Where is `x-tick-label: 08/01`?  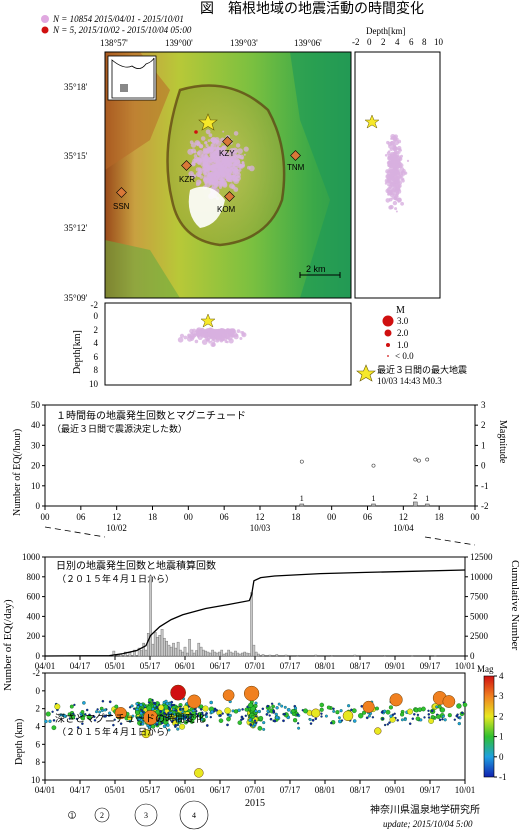 x-tick-label: 08/01 is located at coordinates (325, 790).